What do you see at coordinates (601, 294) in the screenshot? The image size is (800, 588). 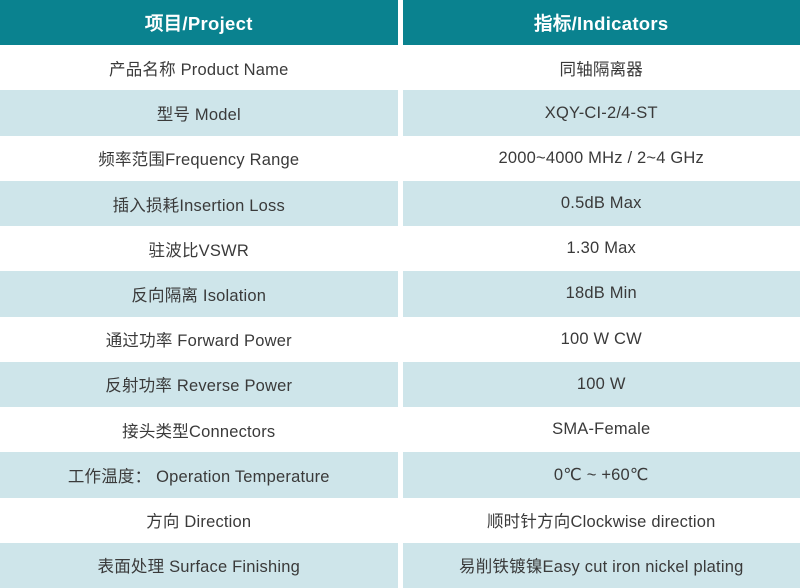 I see `indicator-cell: 18dB Min` at bounding box center [601, 294].